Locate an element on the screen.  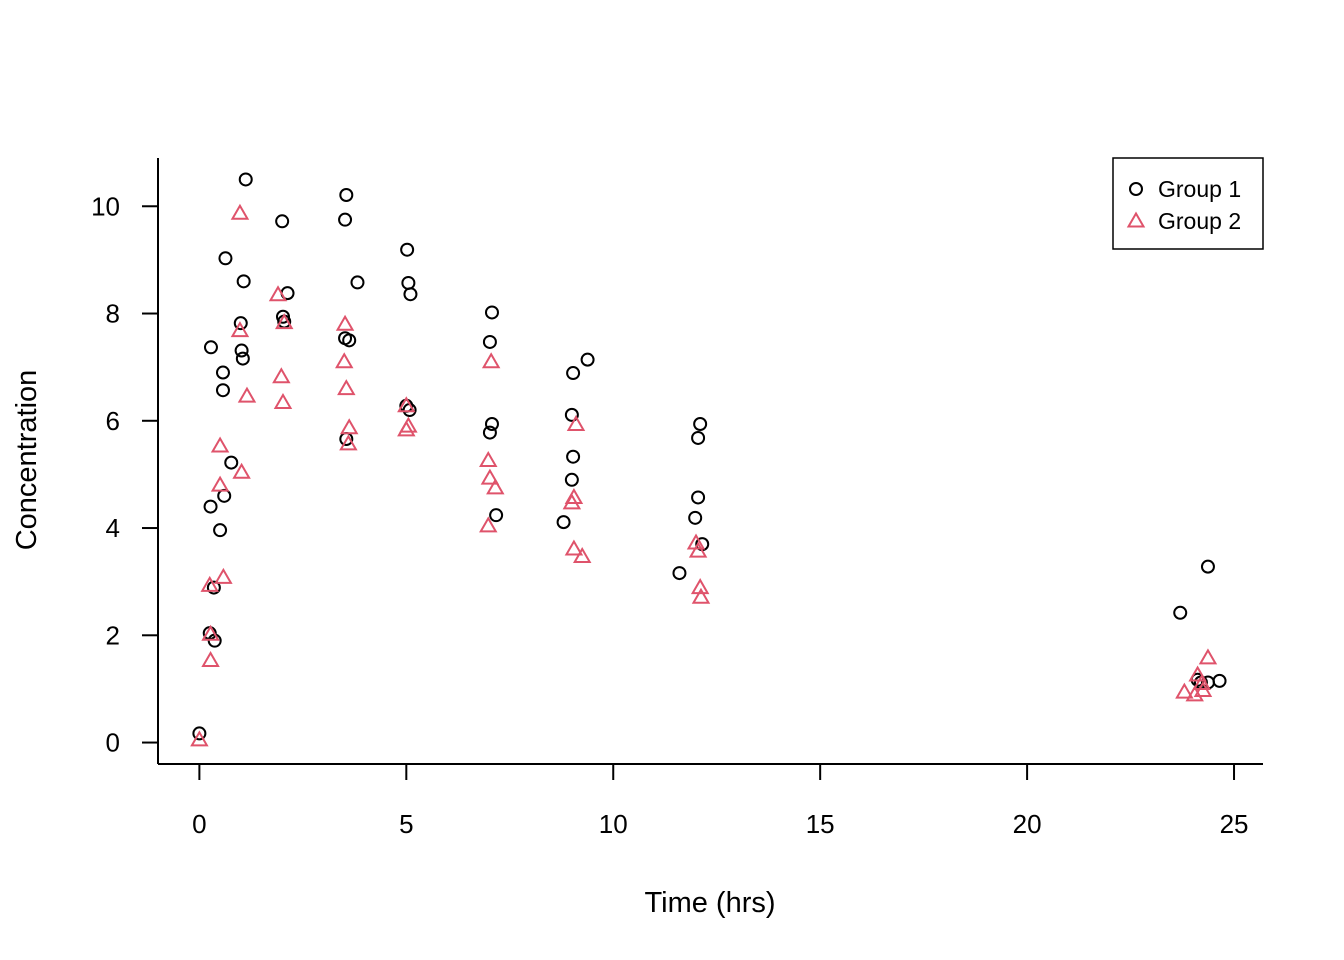
x-tick-label: 15 is located at coordinates (820, 824).